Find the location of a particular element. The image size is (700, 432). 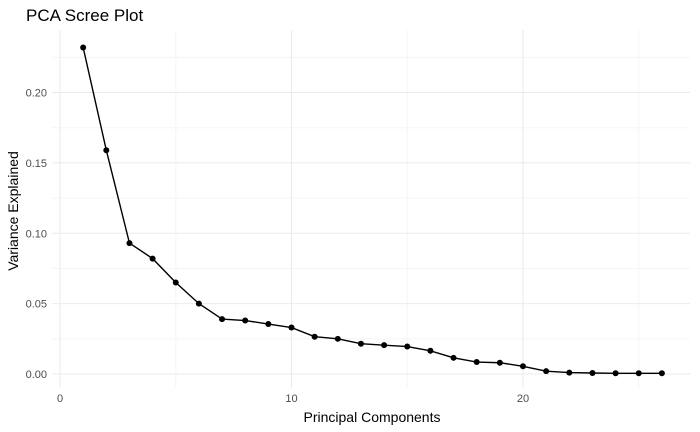

x-axis-title: Principal Components is located at coordinates (372, 417).